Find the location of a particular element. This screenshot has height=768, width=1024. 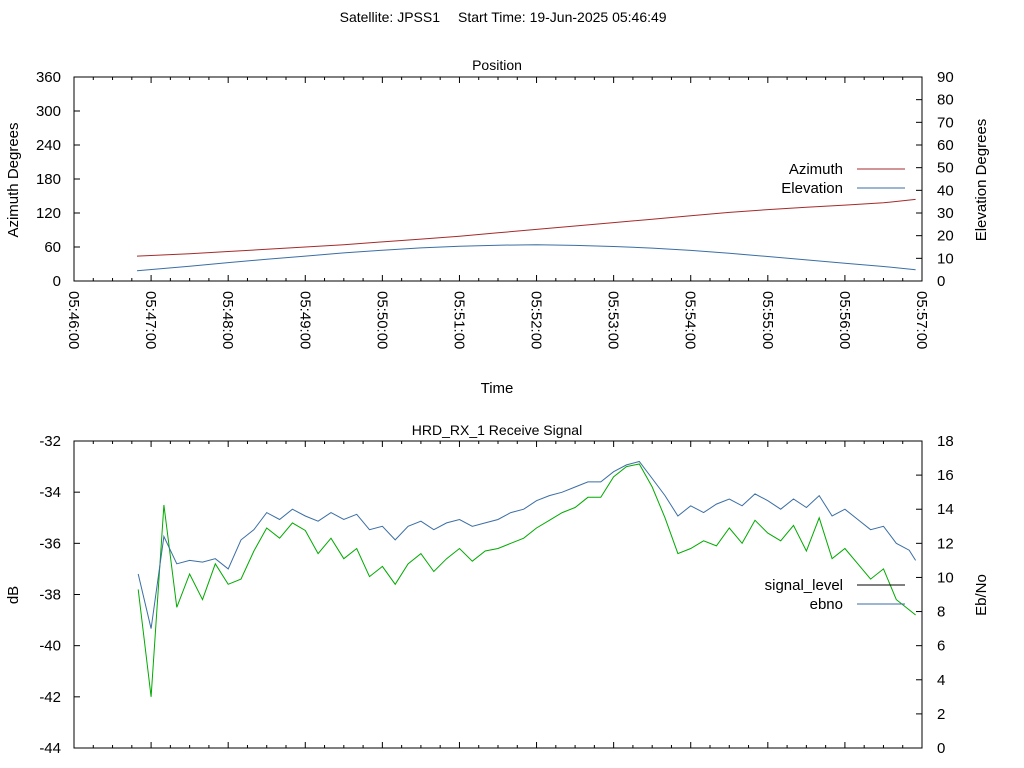

y2-tick-label: 2 is located at coordinates (941, 714).